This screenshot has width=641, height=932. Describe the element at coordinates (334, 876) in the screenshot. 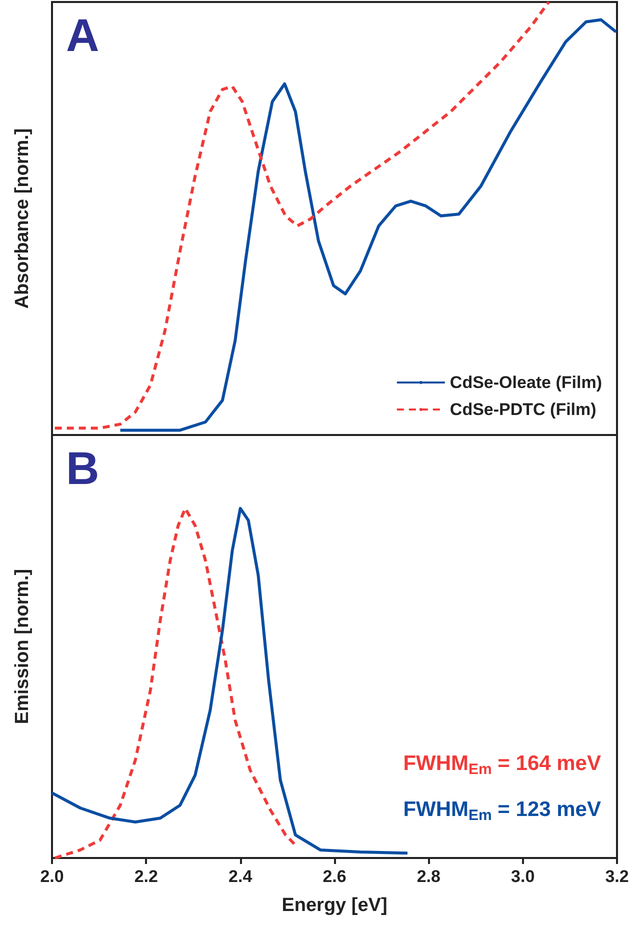

I see `x-tick-label: 2.6` at that location.